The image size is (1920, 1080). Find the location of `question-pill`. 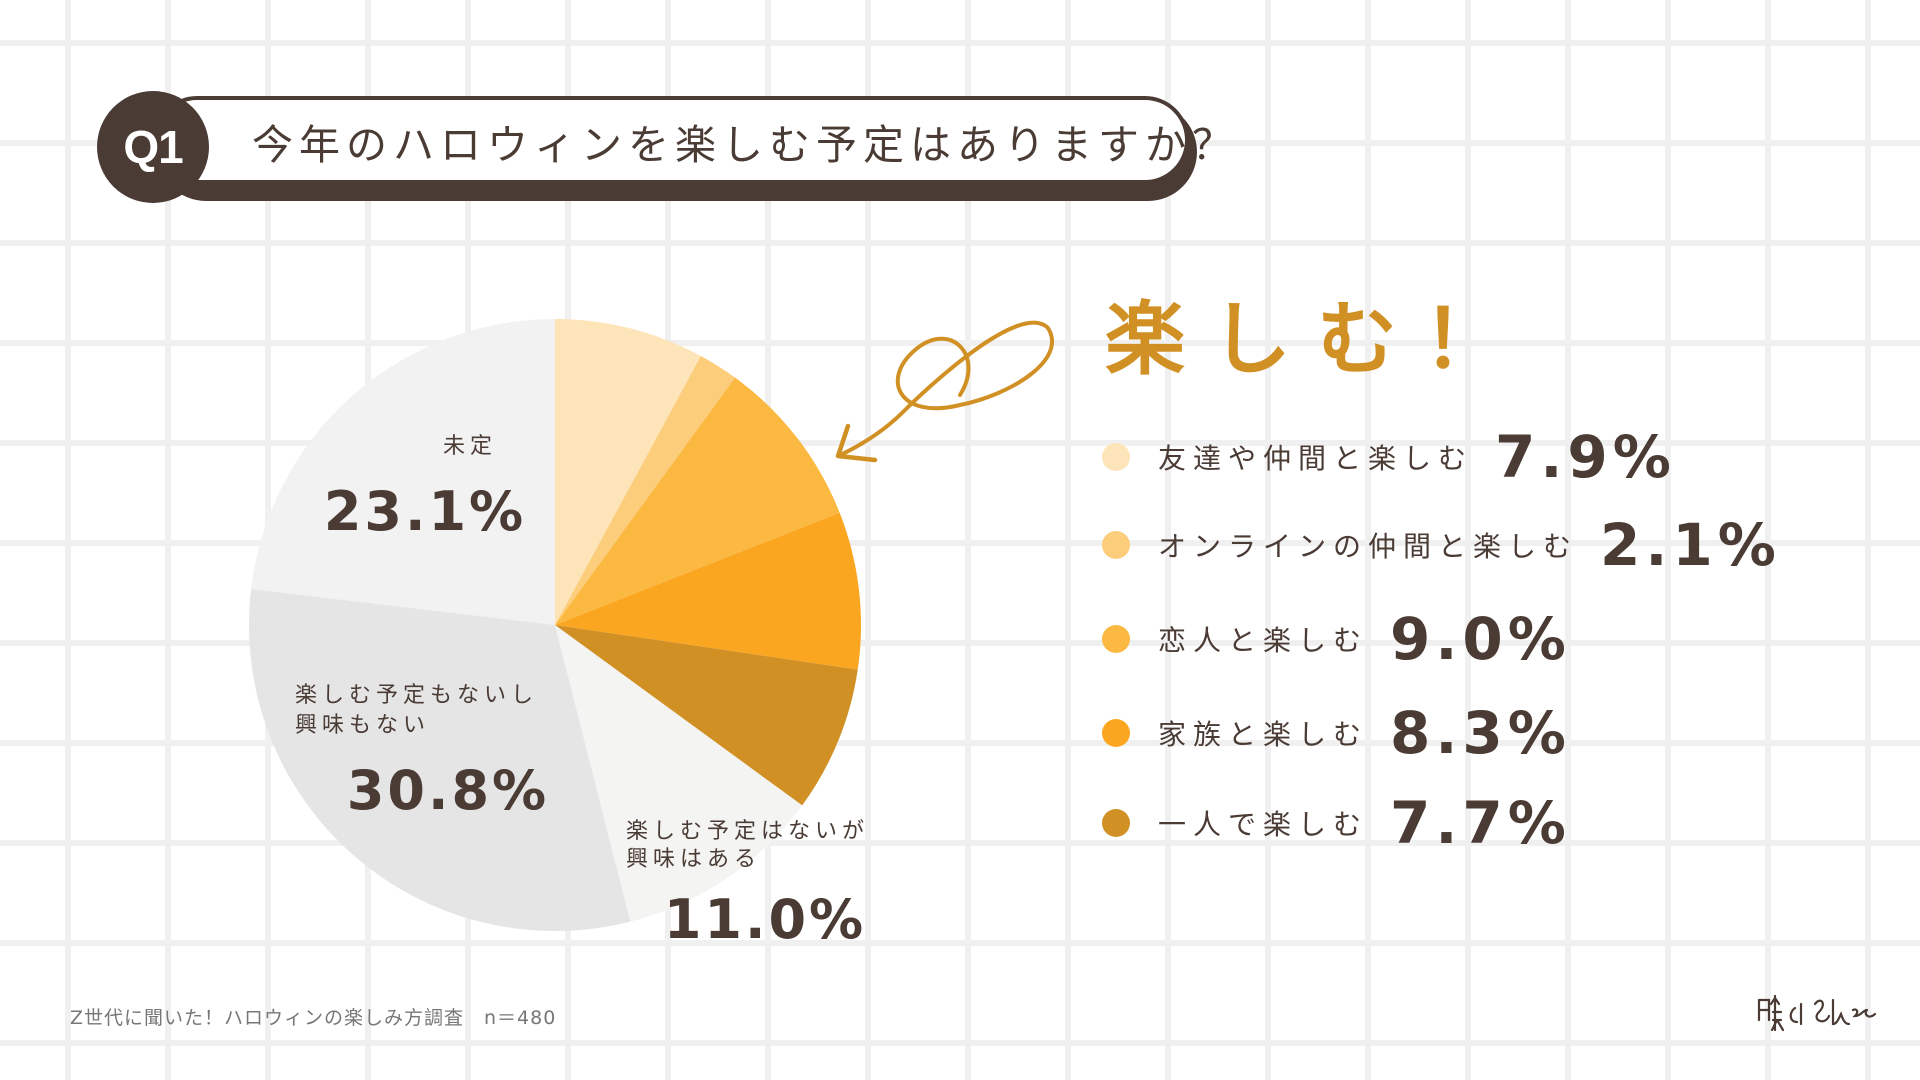

question-pill is located at coordinates (671, 140).